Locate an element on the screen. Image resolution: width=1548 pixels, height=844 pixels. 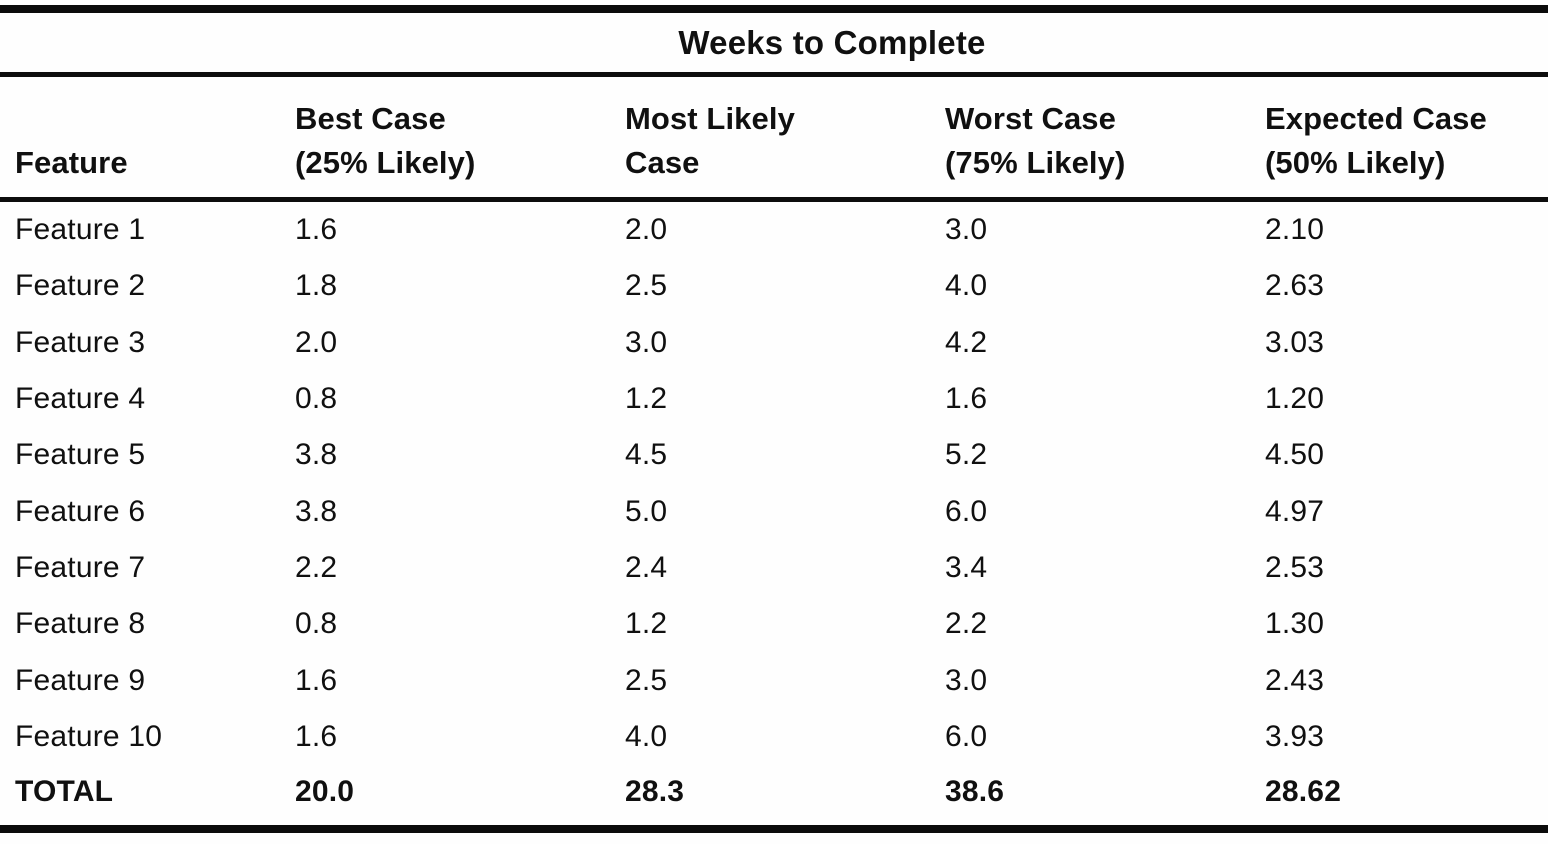
most-likely-cell: 5.0 is located at coordinates (646, 511).